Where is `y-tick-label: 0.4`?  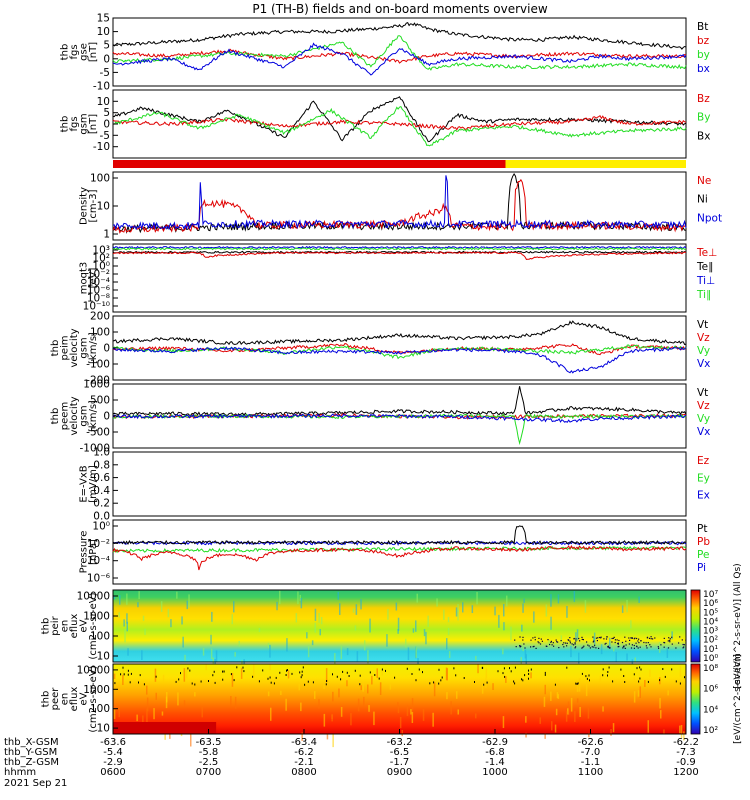 y-tick-label: 0.4 is located at coordinates (101, 491).